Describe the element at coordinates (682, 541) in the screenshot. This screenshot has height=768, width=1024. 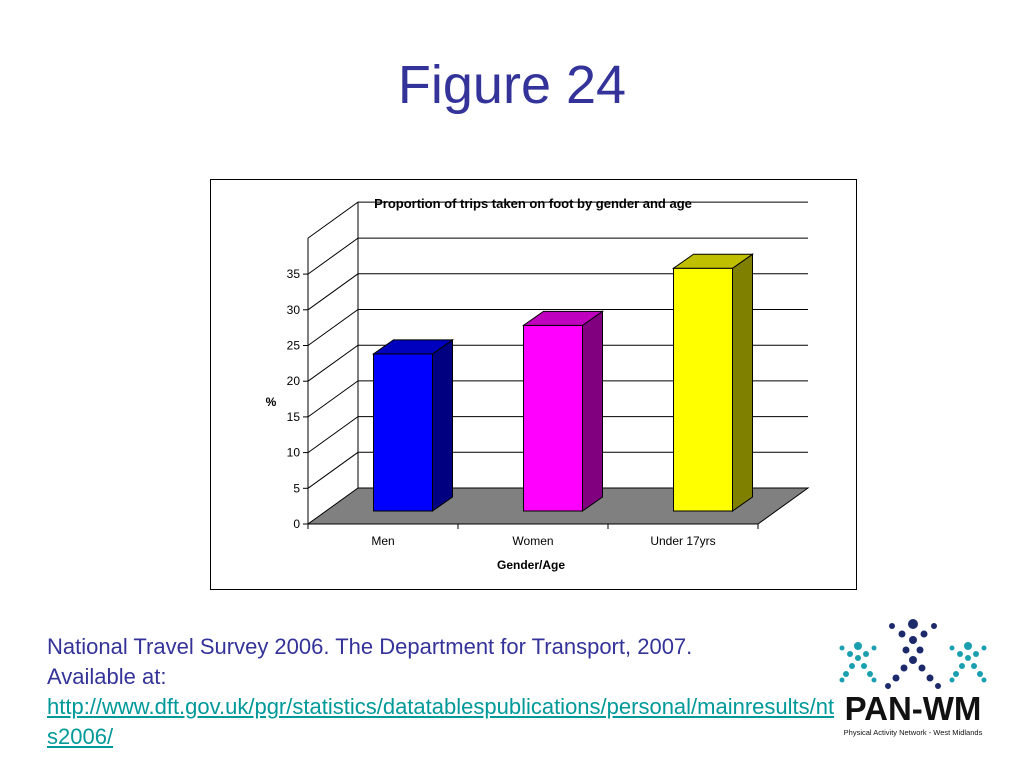
I see `x-tick-label: Under 17yrs` at that location.